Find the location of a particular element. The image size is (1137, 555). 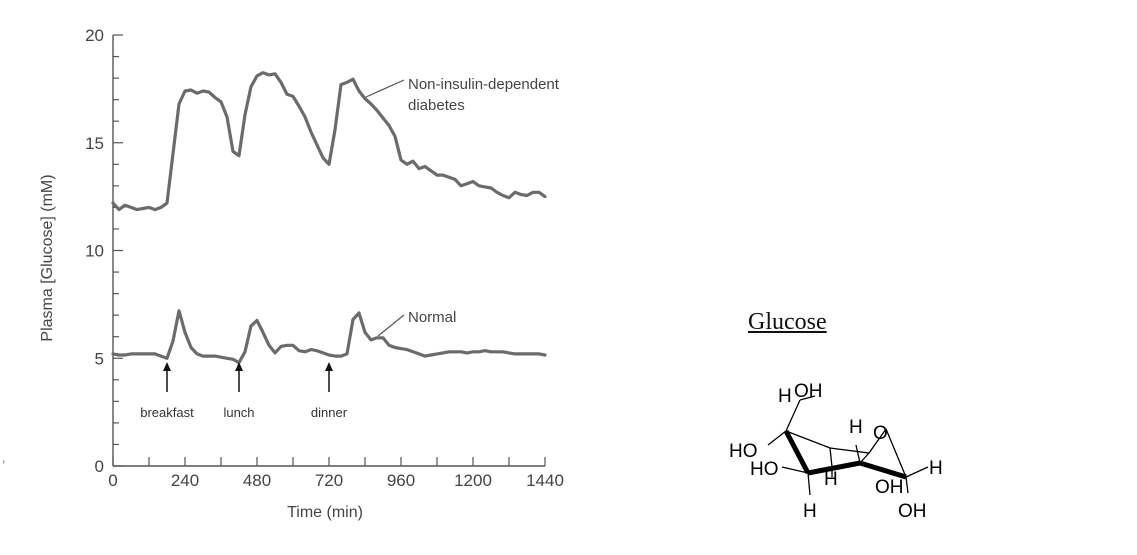

atom-h-upper-right: H is located at coordinates (856, 427).